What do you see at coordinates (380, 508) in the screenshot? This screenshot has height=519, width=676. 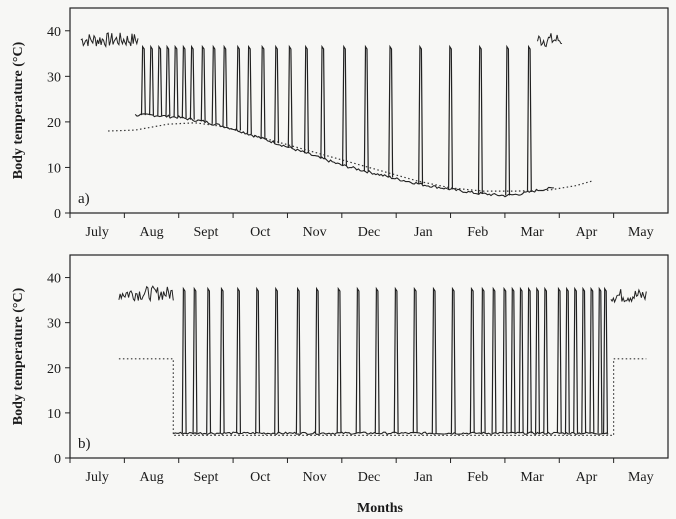 I see `x-axis-title: Months` at bounding box center [380, 508].